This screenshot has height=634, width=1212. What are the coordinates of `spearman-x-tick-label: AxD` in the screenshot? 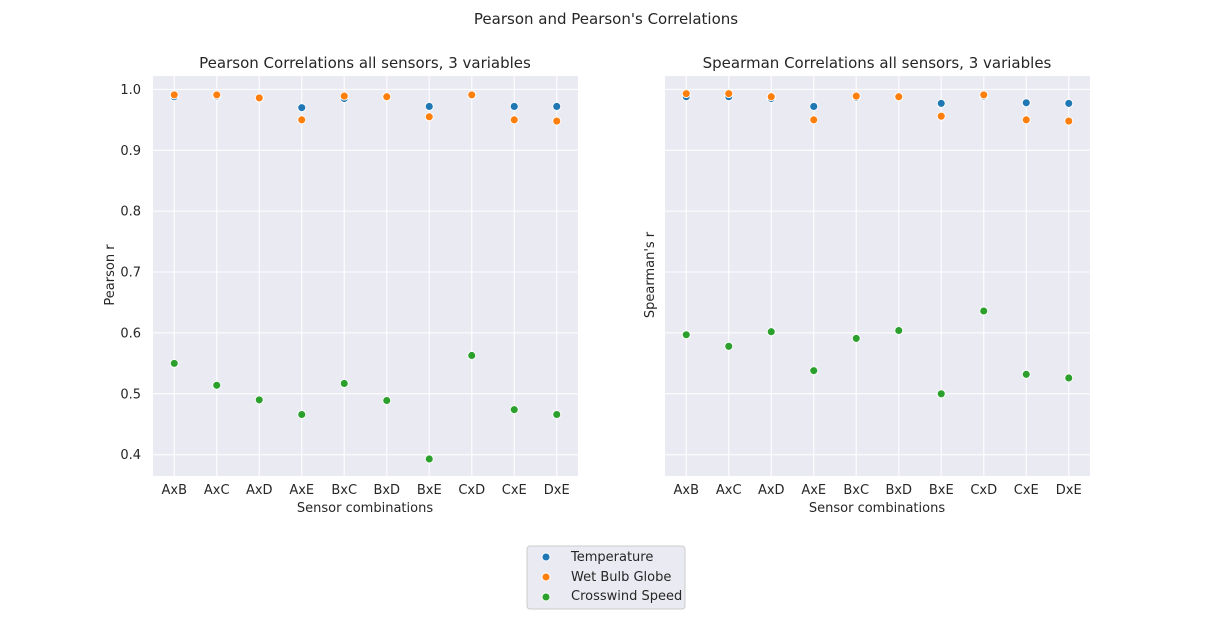 It's located at (771, 490).